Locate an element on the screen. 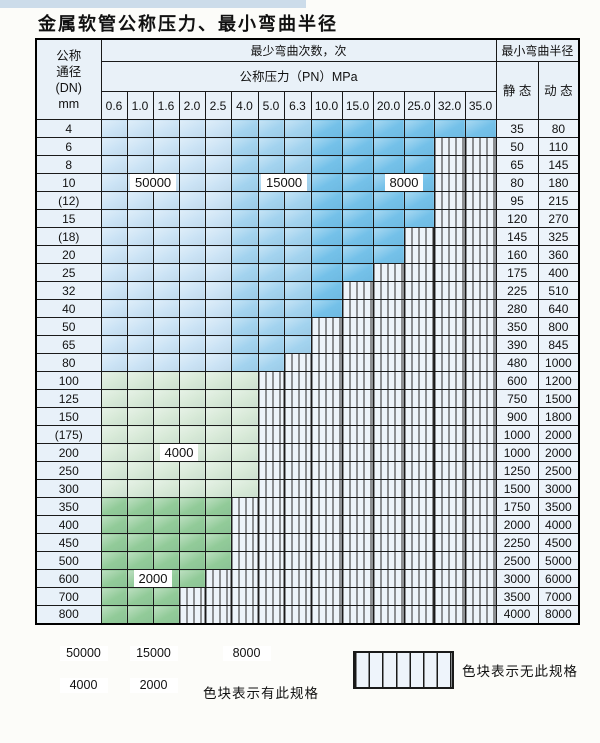 This screenshot has width=600, height=743. radius-static-cell: 2500 is located at coordinates (517, 560).